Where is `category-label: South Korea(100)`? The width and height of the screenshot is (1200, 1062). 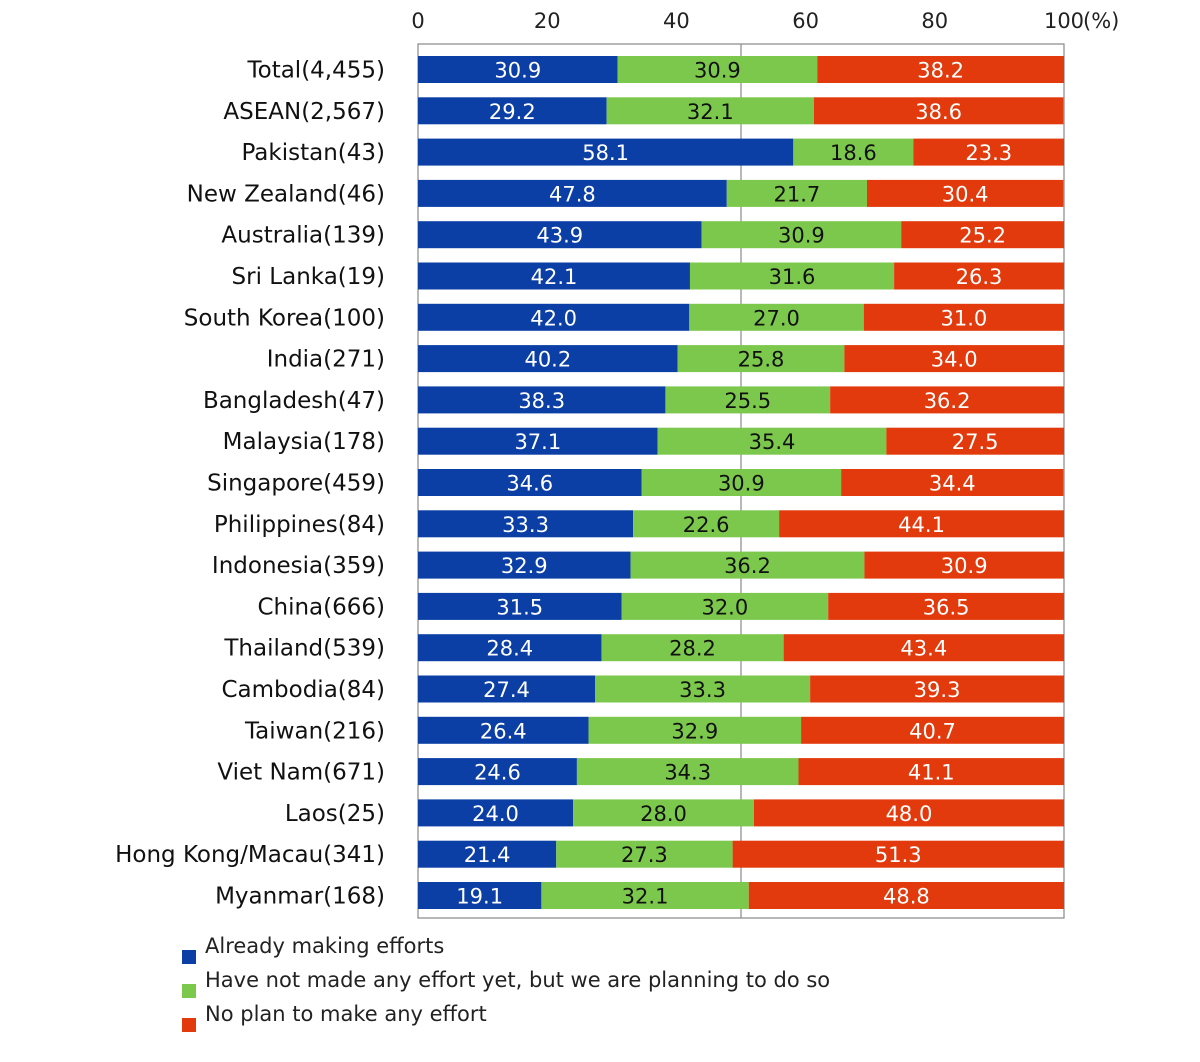 category-label: South Korea(100) is located at coordinates (284, 318).